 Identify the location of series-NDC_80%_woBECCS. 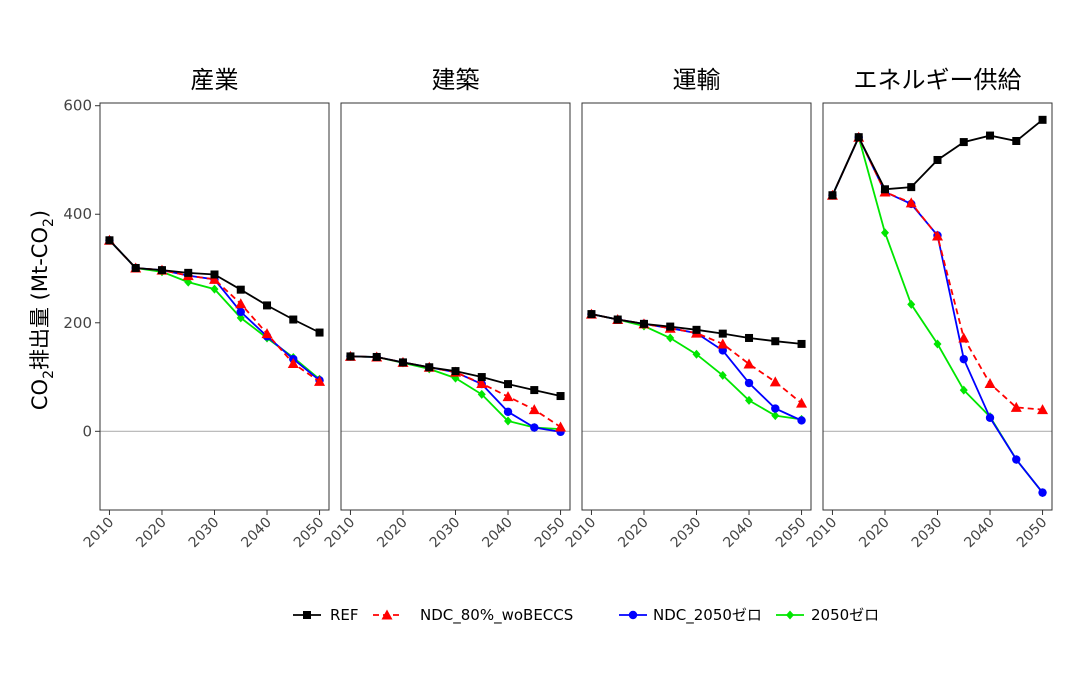
(214, 310).